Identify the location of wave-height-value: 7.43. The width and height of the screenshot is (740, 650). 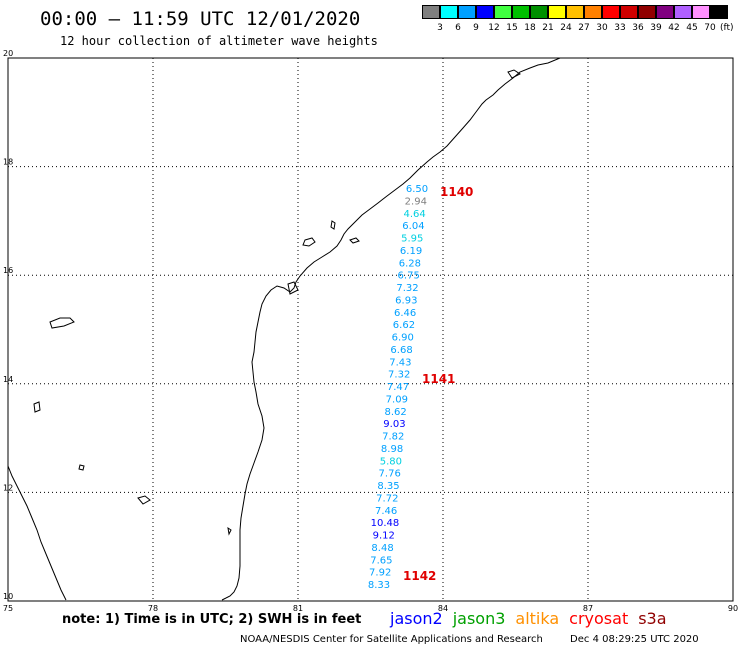
(400, 362).